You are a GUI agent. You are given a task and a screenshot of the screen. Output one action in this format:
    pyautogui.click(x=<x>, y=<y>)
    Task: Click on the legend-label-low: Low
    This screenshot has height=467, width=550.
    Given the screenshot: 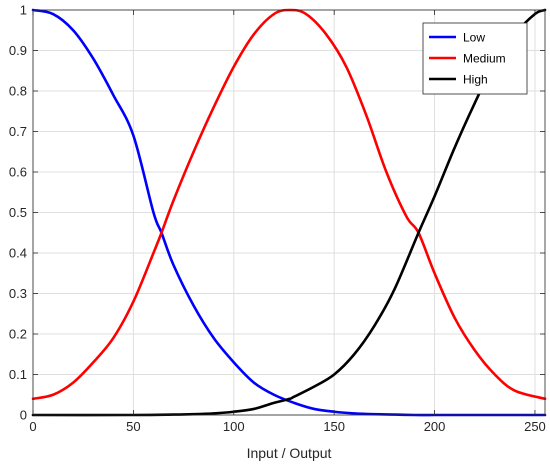 What is the action you would take?
    pyautogui.click(x=474, y=38)
    